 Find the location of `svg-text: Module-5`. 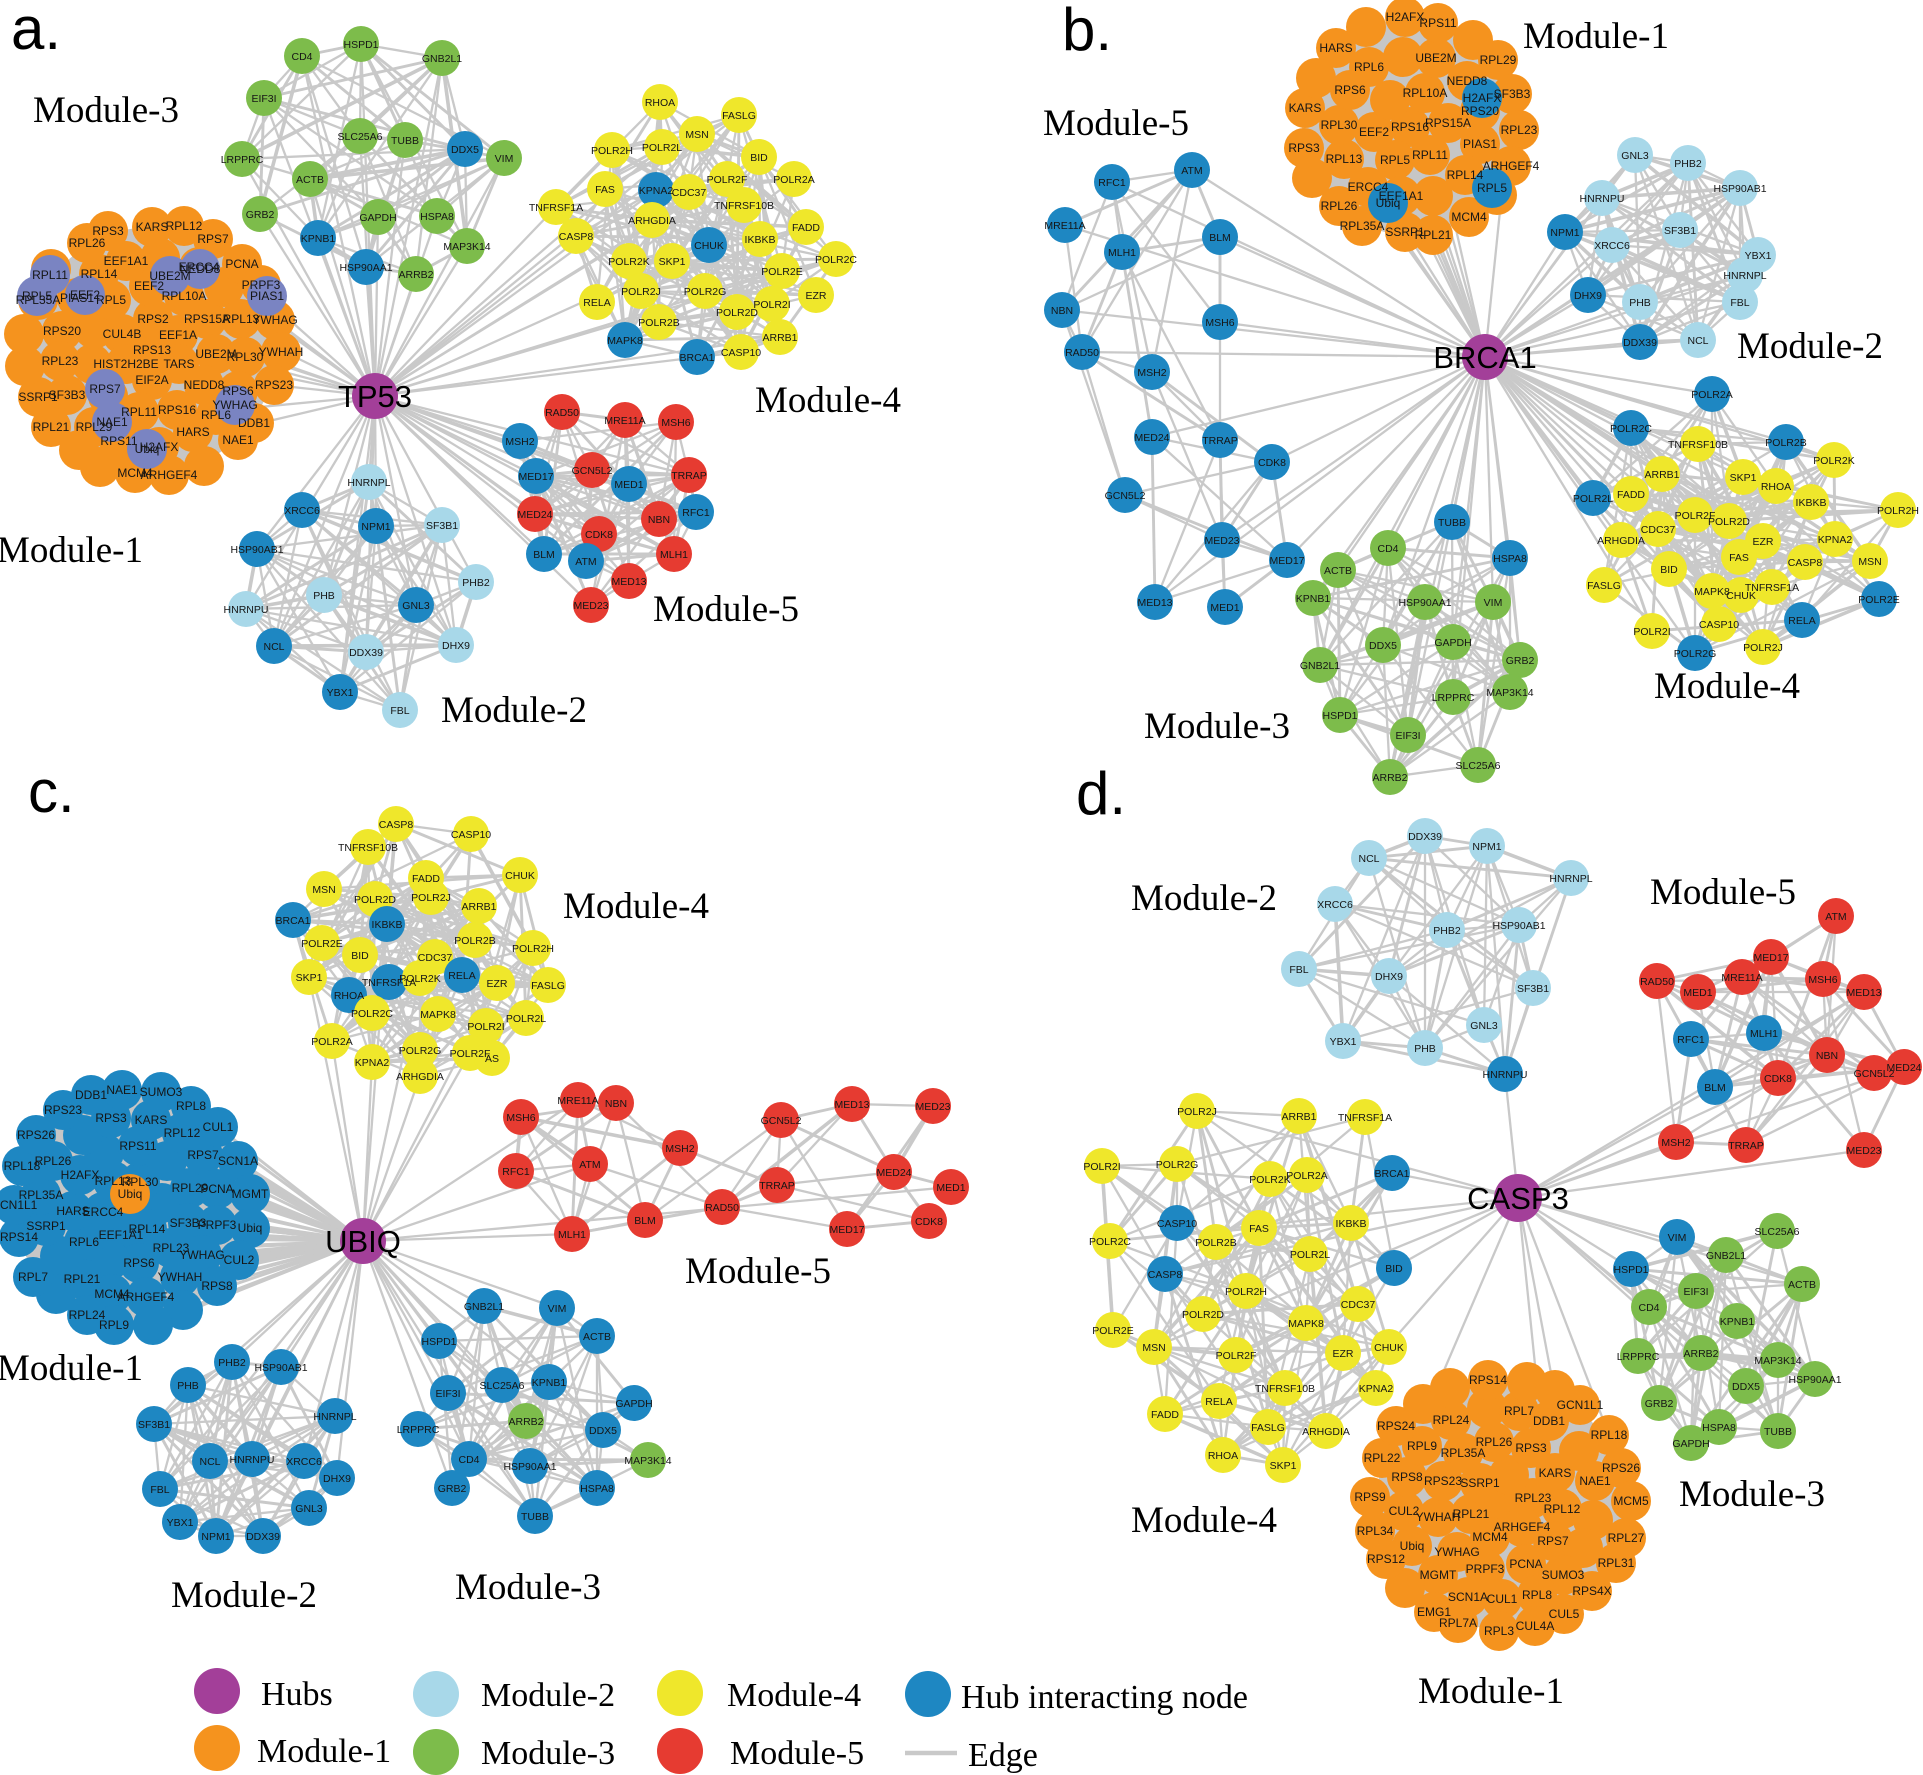

svg-text: Module-5 is located at coordinates (1116, 123).